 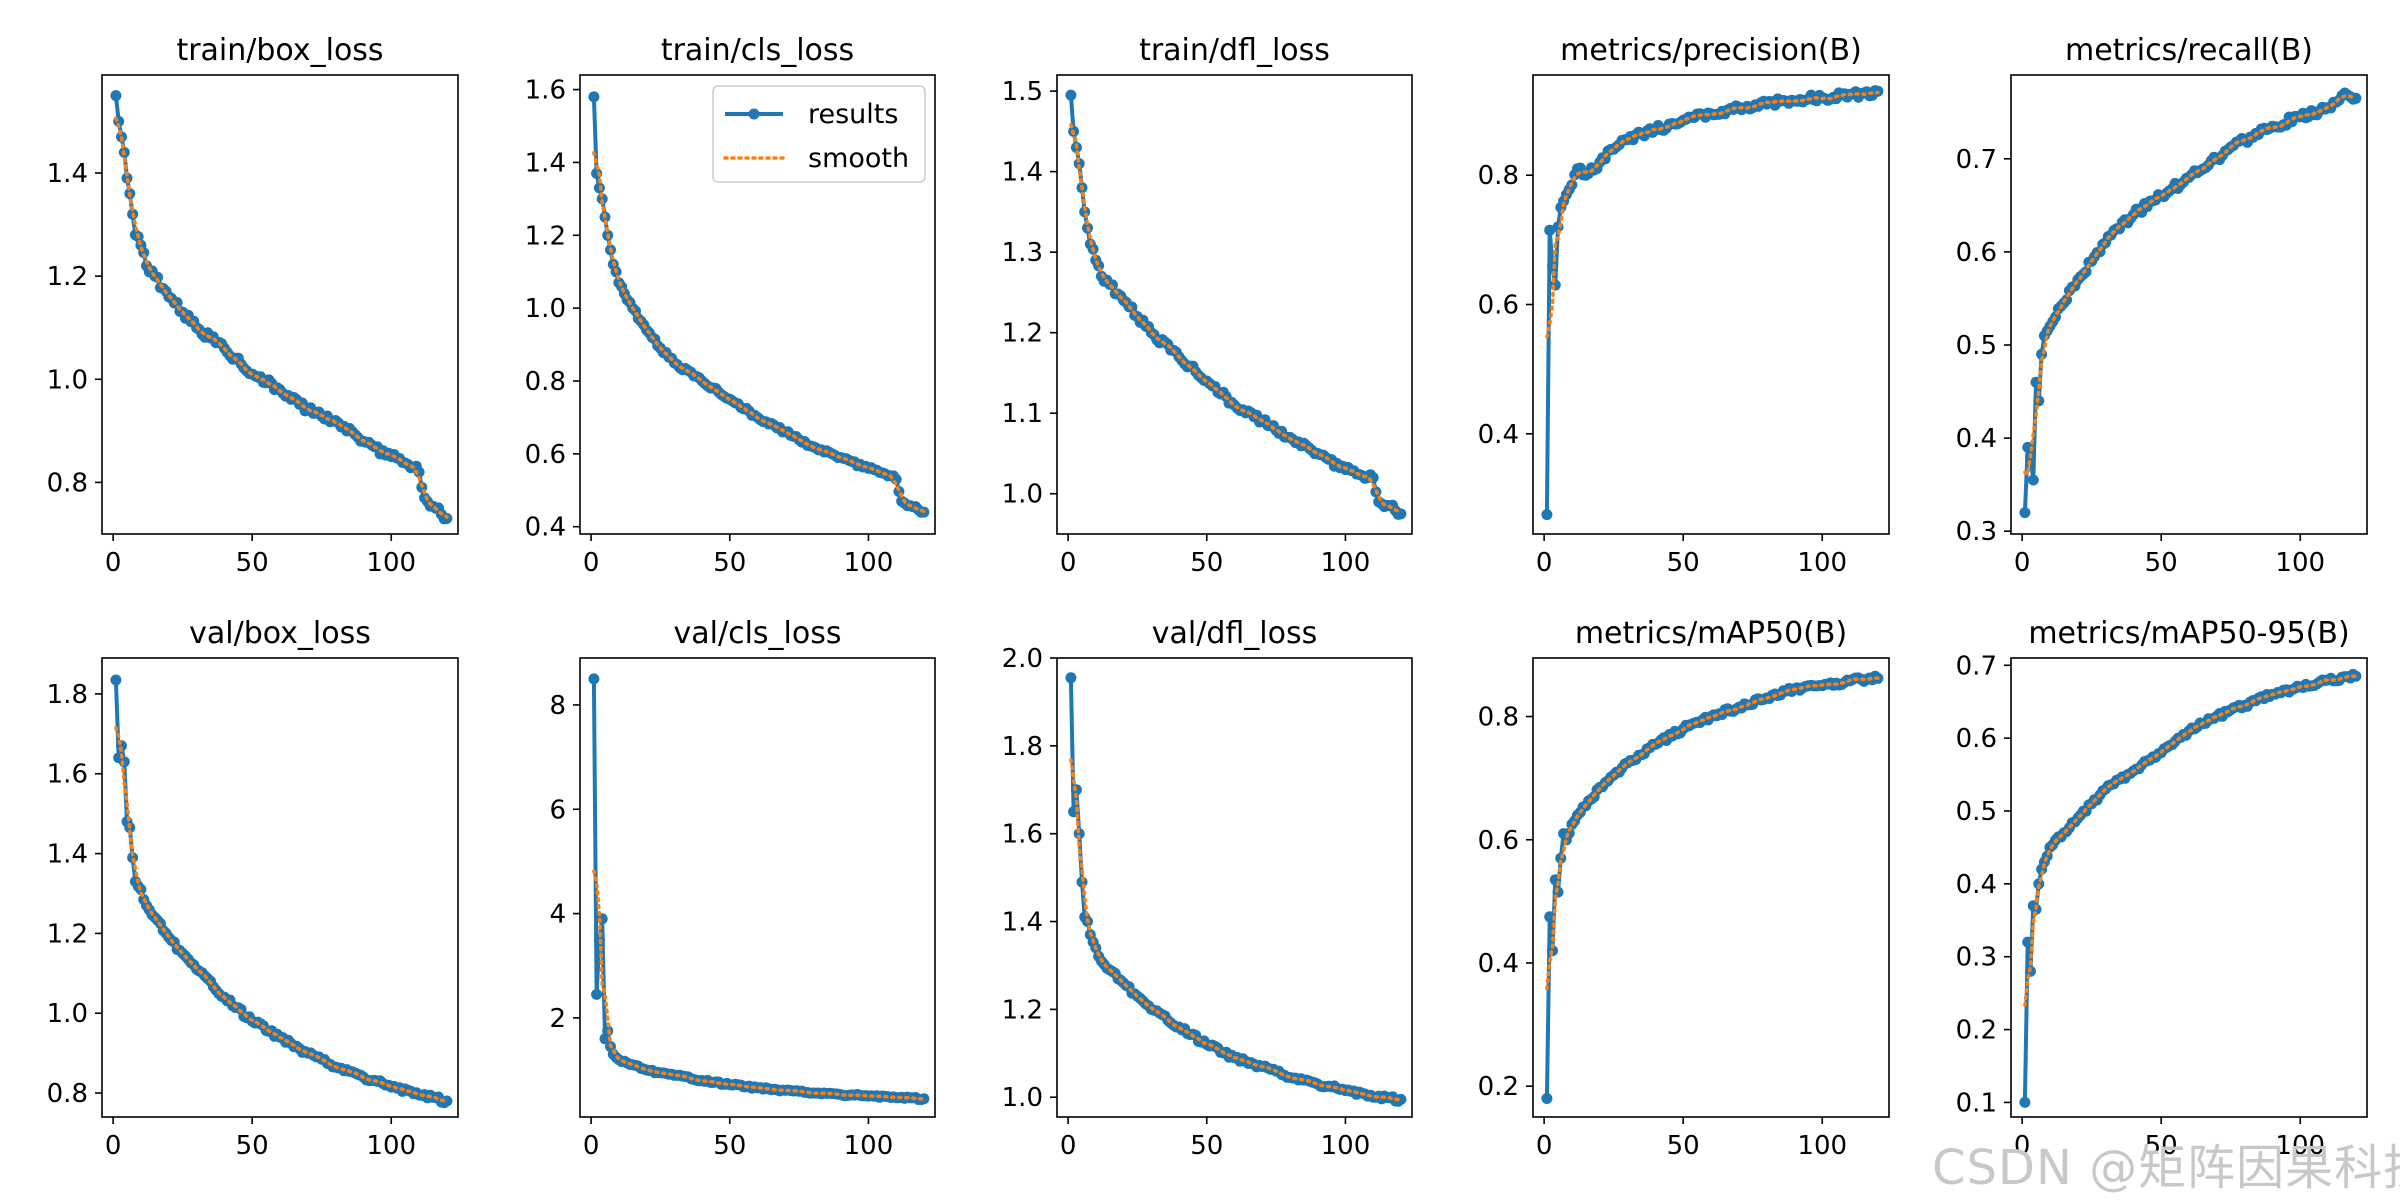 I want to click on chart-metrics-map50-b: metrics/mAP50(B) 0 50 100 0.2 0.4 0.6 0.8, so click(x=1684, y=888).